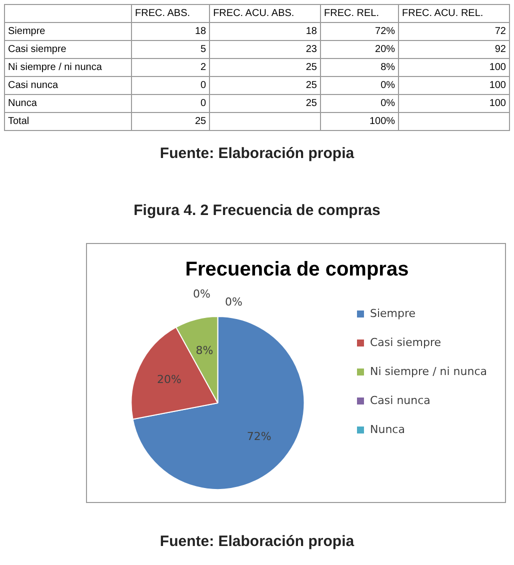 The width and height of the screenshot is (514, 565). What do you see at coordinates (400, 400) in the screenshot?
I see `legend-label: Casi nunca` at bounding box center [400, 400].